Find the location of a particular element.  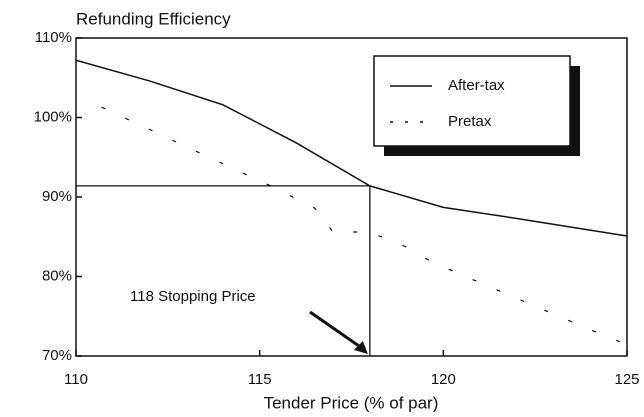

x-tick-label: 120 is located at coordinates (443, 379).